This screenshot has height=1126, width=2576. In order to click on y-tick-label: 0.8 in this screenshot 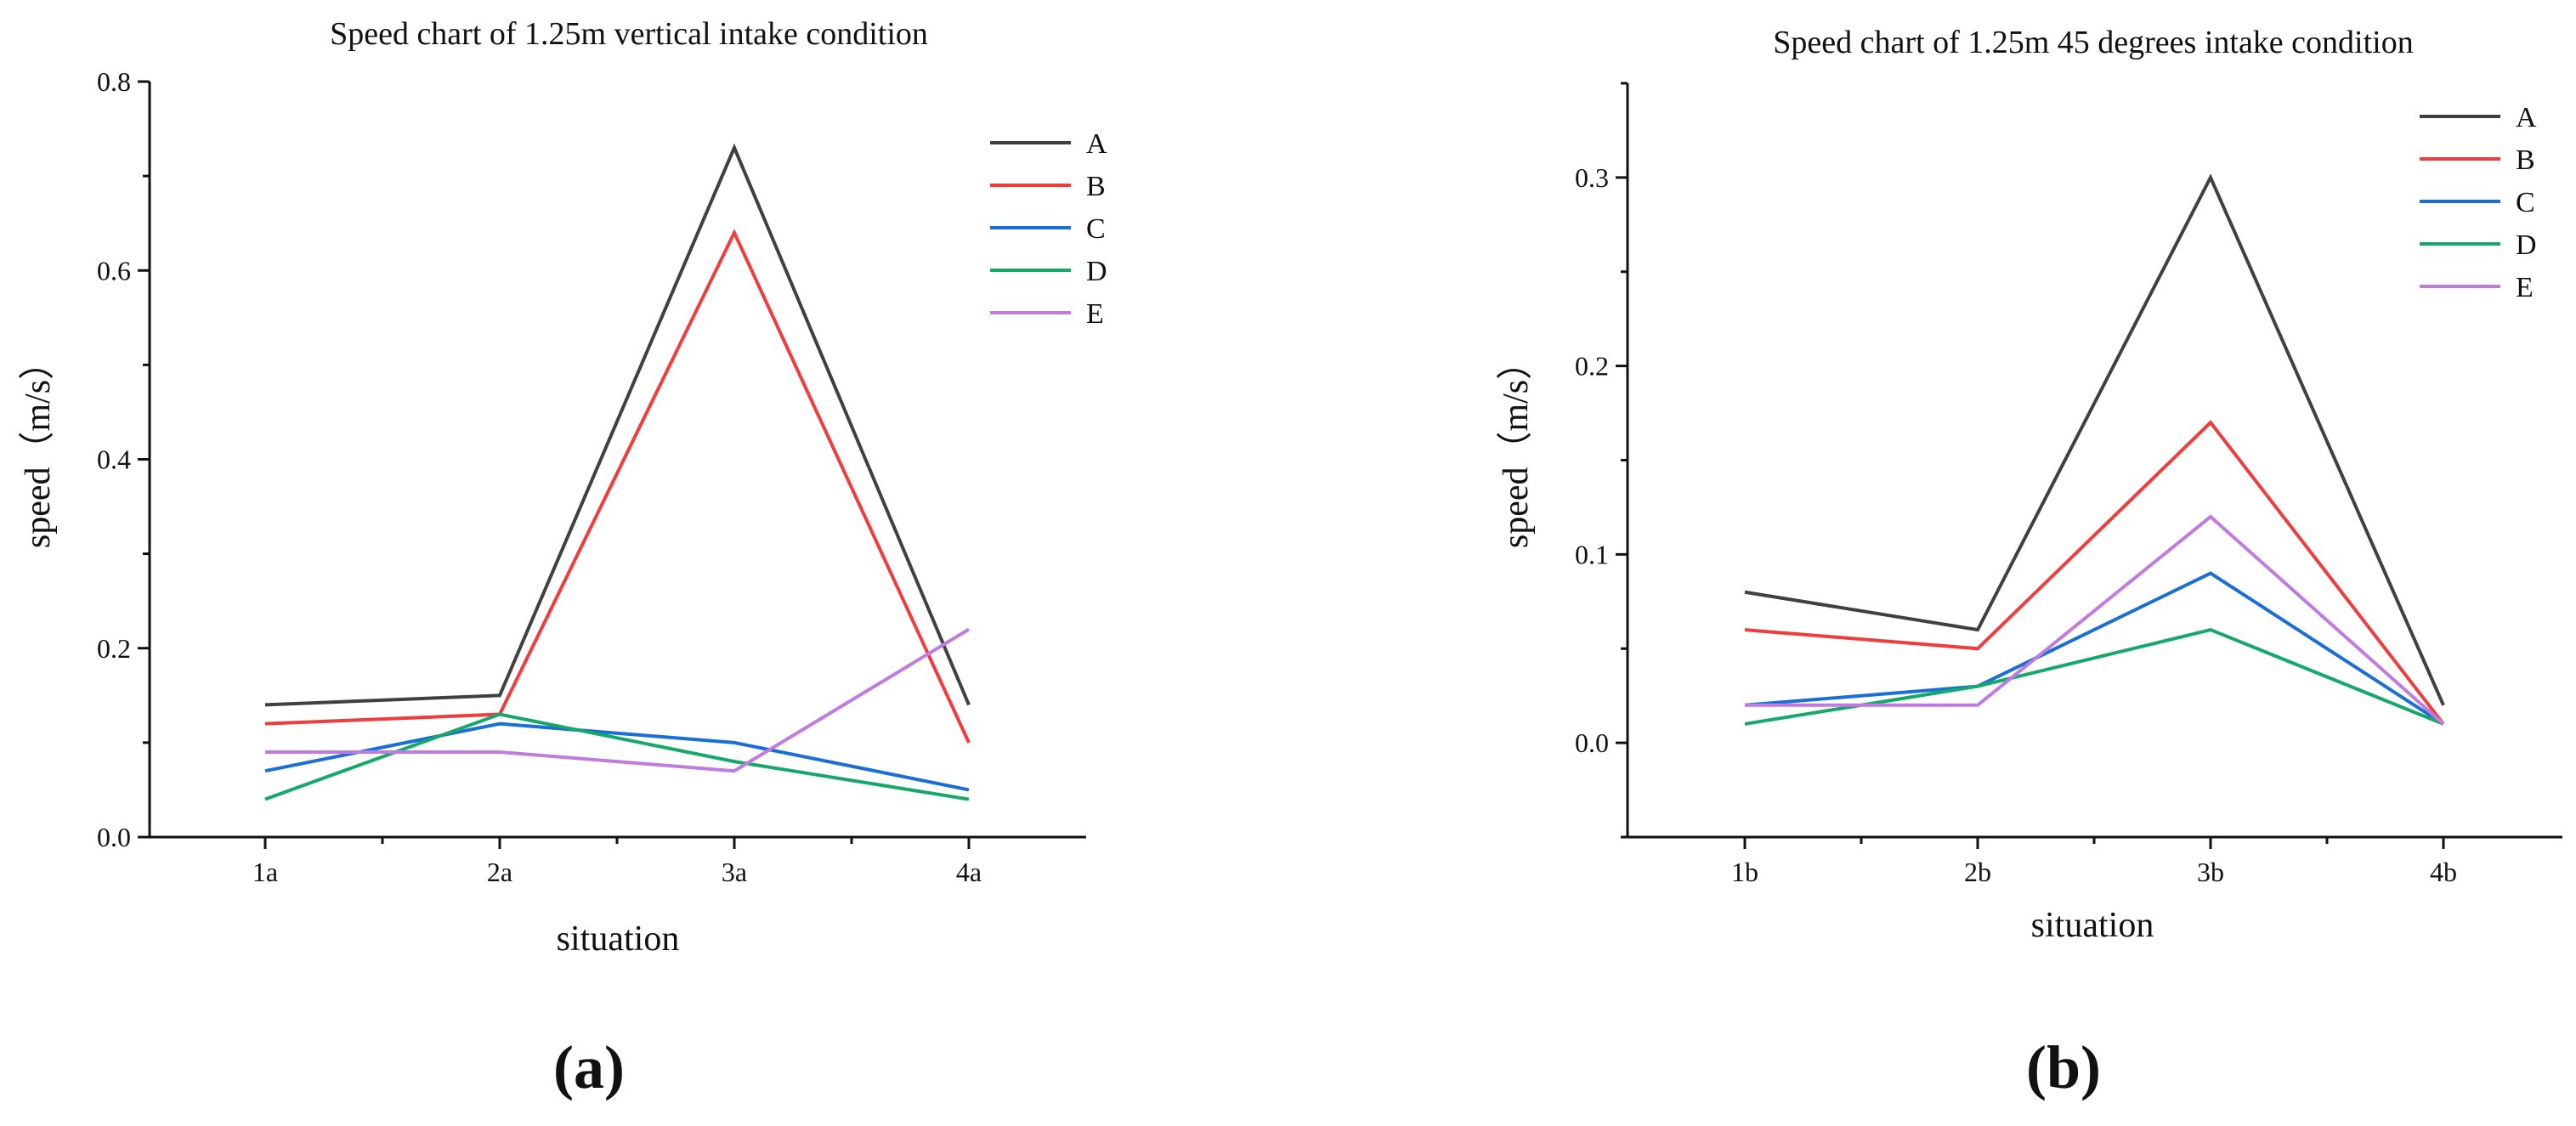, I will do `click(114, 82)`.